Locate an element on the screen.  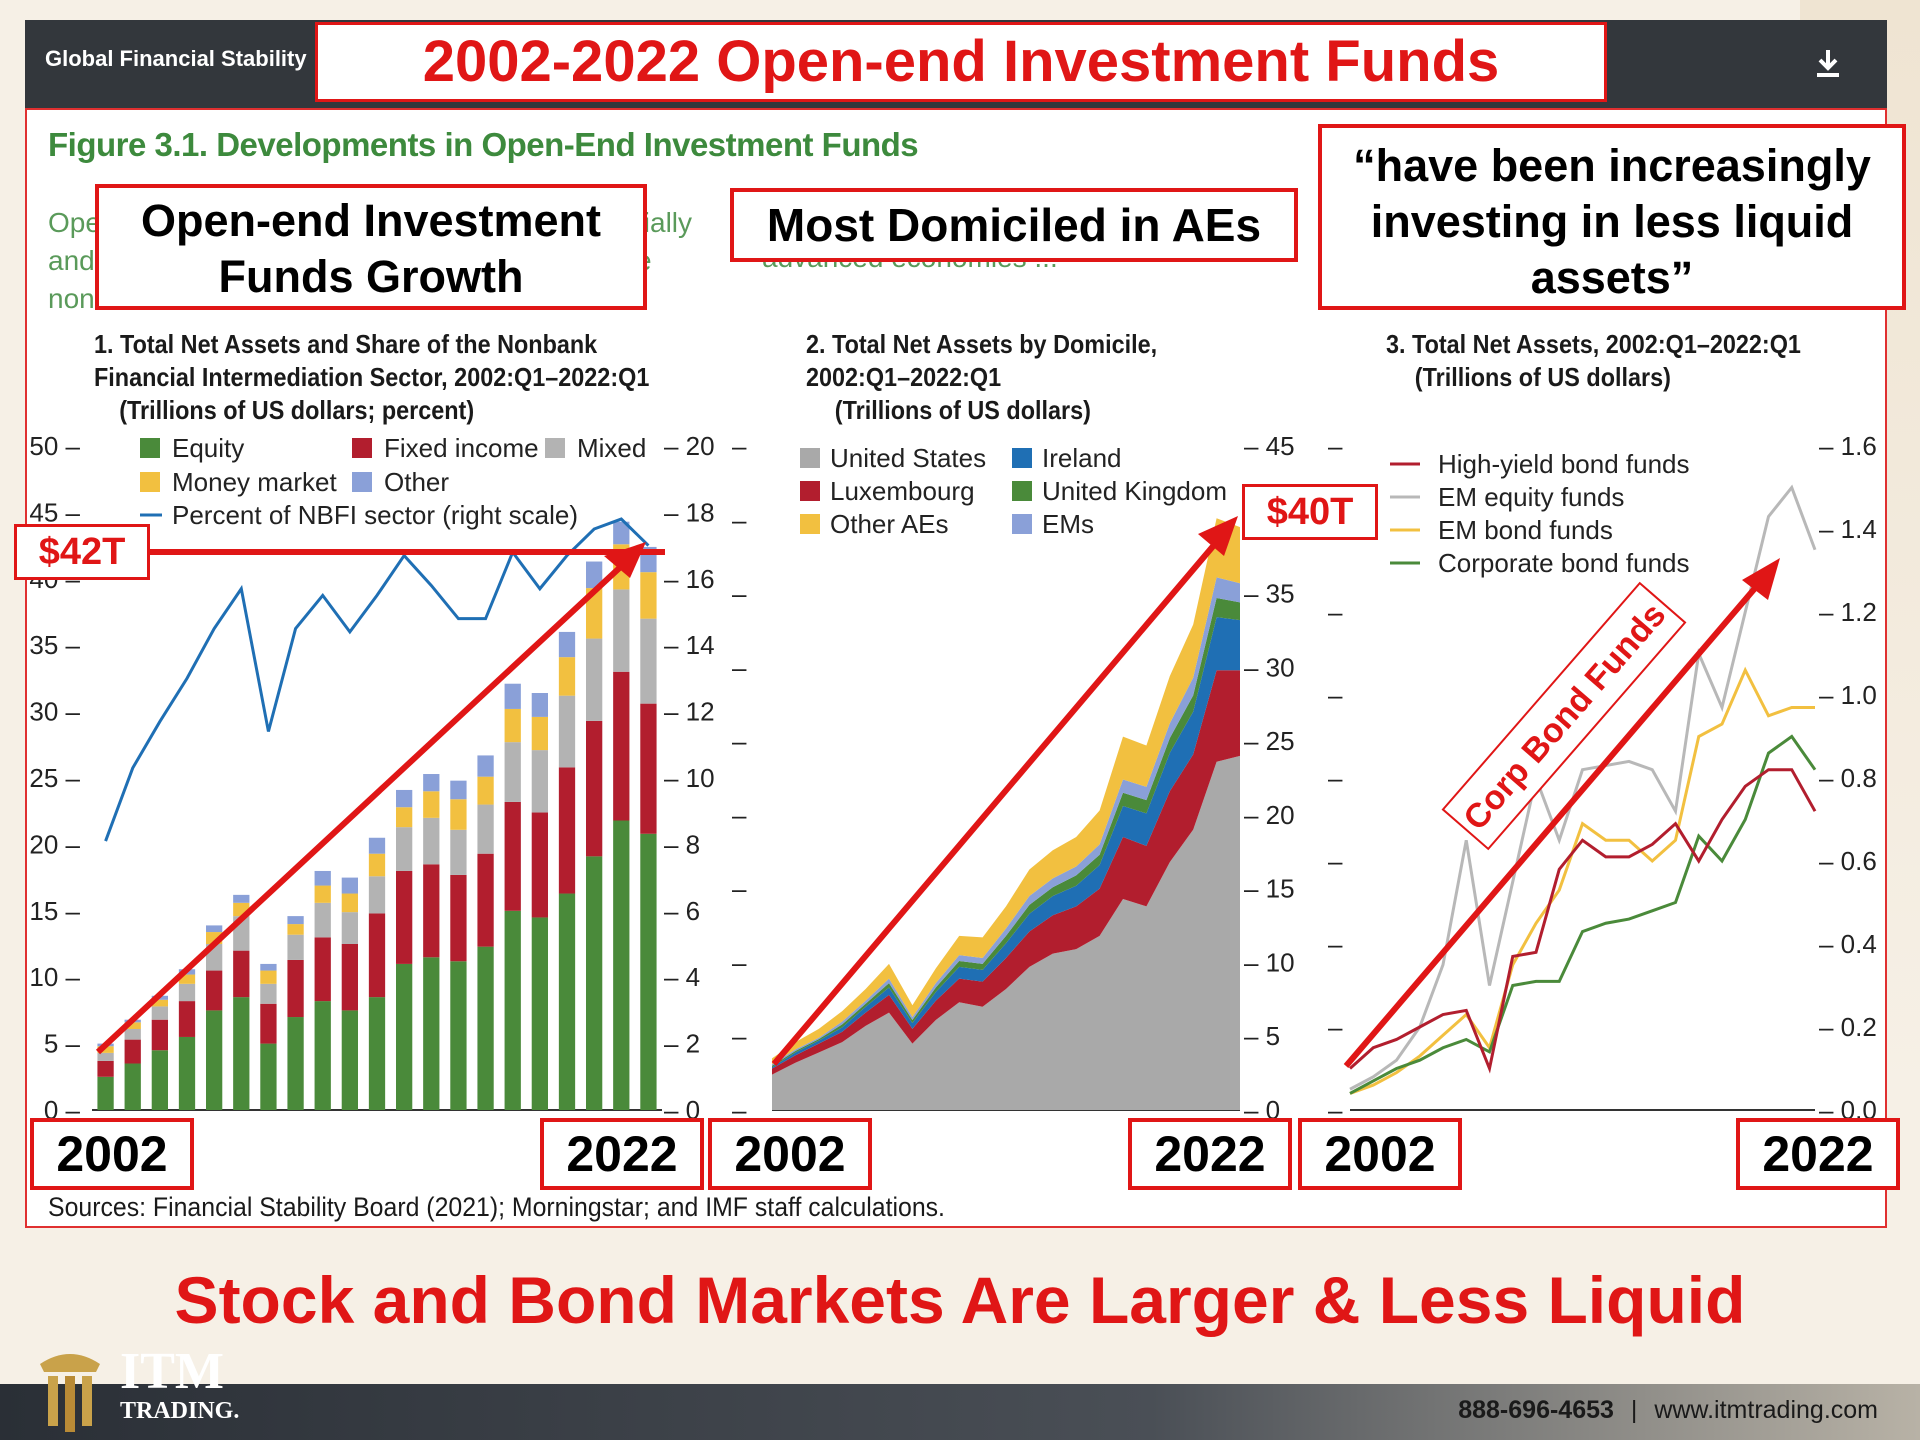
chart3-y-tick-label: – 0.6 is located at coordinates (1848, 861).